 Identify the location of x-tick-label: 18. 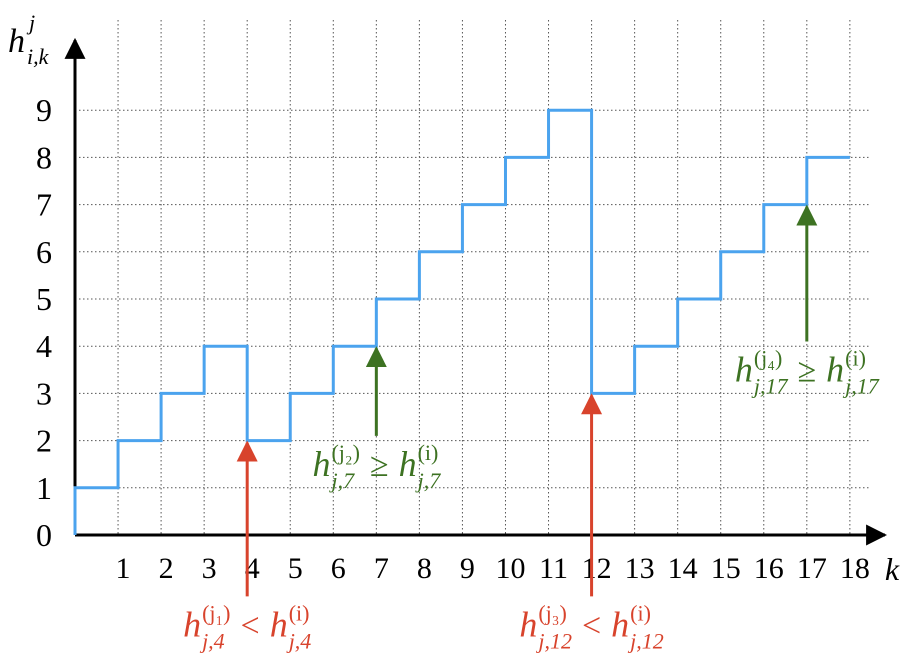
(855, 568).